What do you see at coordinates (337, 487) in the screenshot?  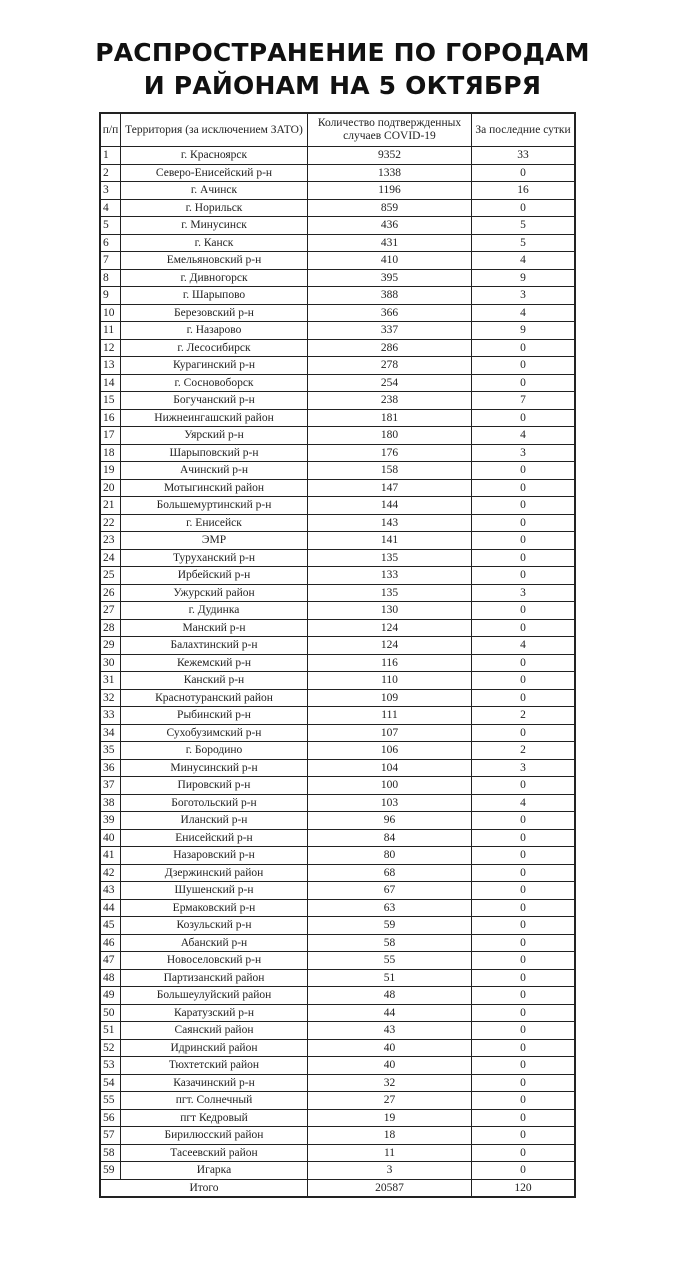 I see `table-row: 20 Мотыгинский район 147 0` at bounding box center [337, 487].